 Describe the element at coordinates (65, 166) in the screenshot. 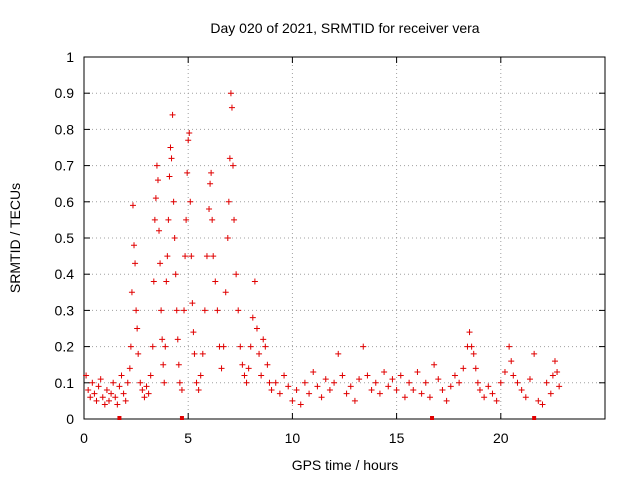

I see `y-tick-label: 0.7` at that location.